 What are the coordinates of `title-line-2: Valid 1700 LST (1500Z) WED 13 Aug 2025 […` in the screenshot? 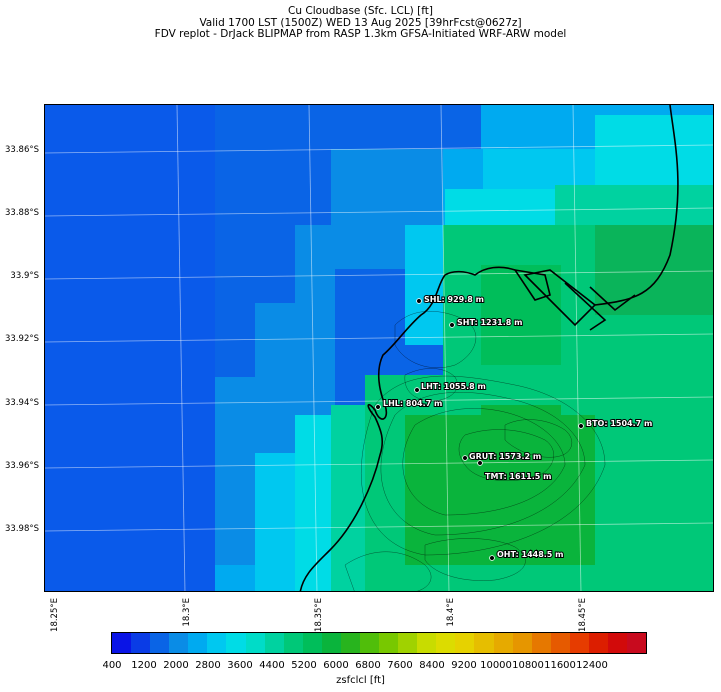 It's located at (360, 22).